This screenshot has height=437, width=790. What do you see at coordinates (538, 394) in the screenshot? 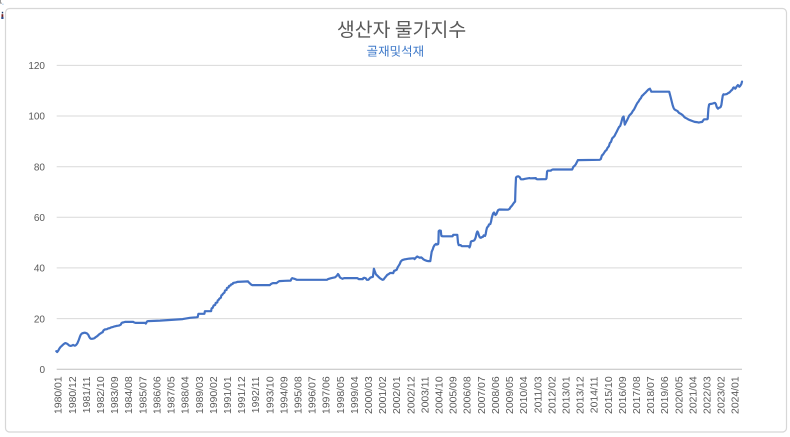
I see `svg-text: 2011/03` at bounding box center [538, 394].